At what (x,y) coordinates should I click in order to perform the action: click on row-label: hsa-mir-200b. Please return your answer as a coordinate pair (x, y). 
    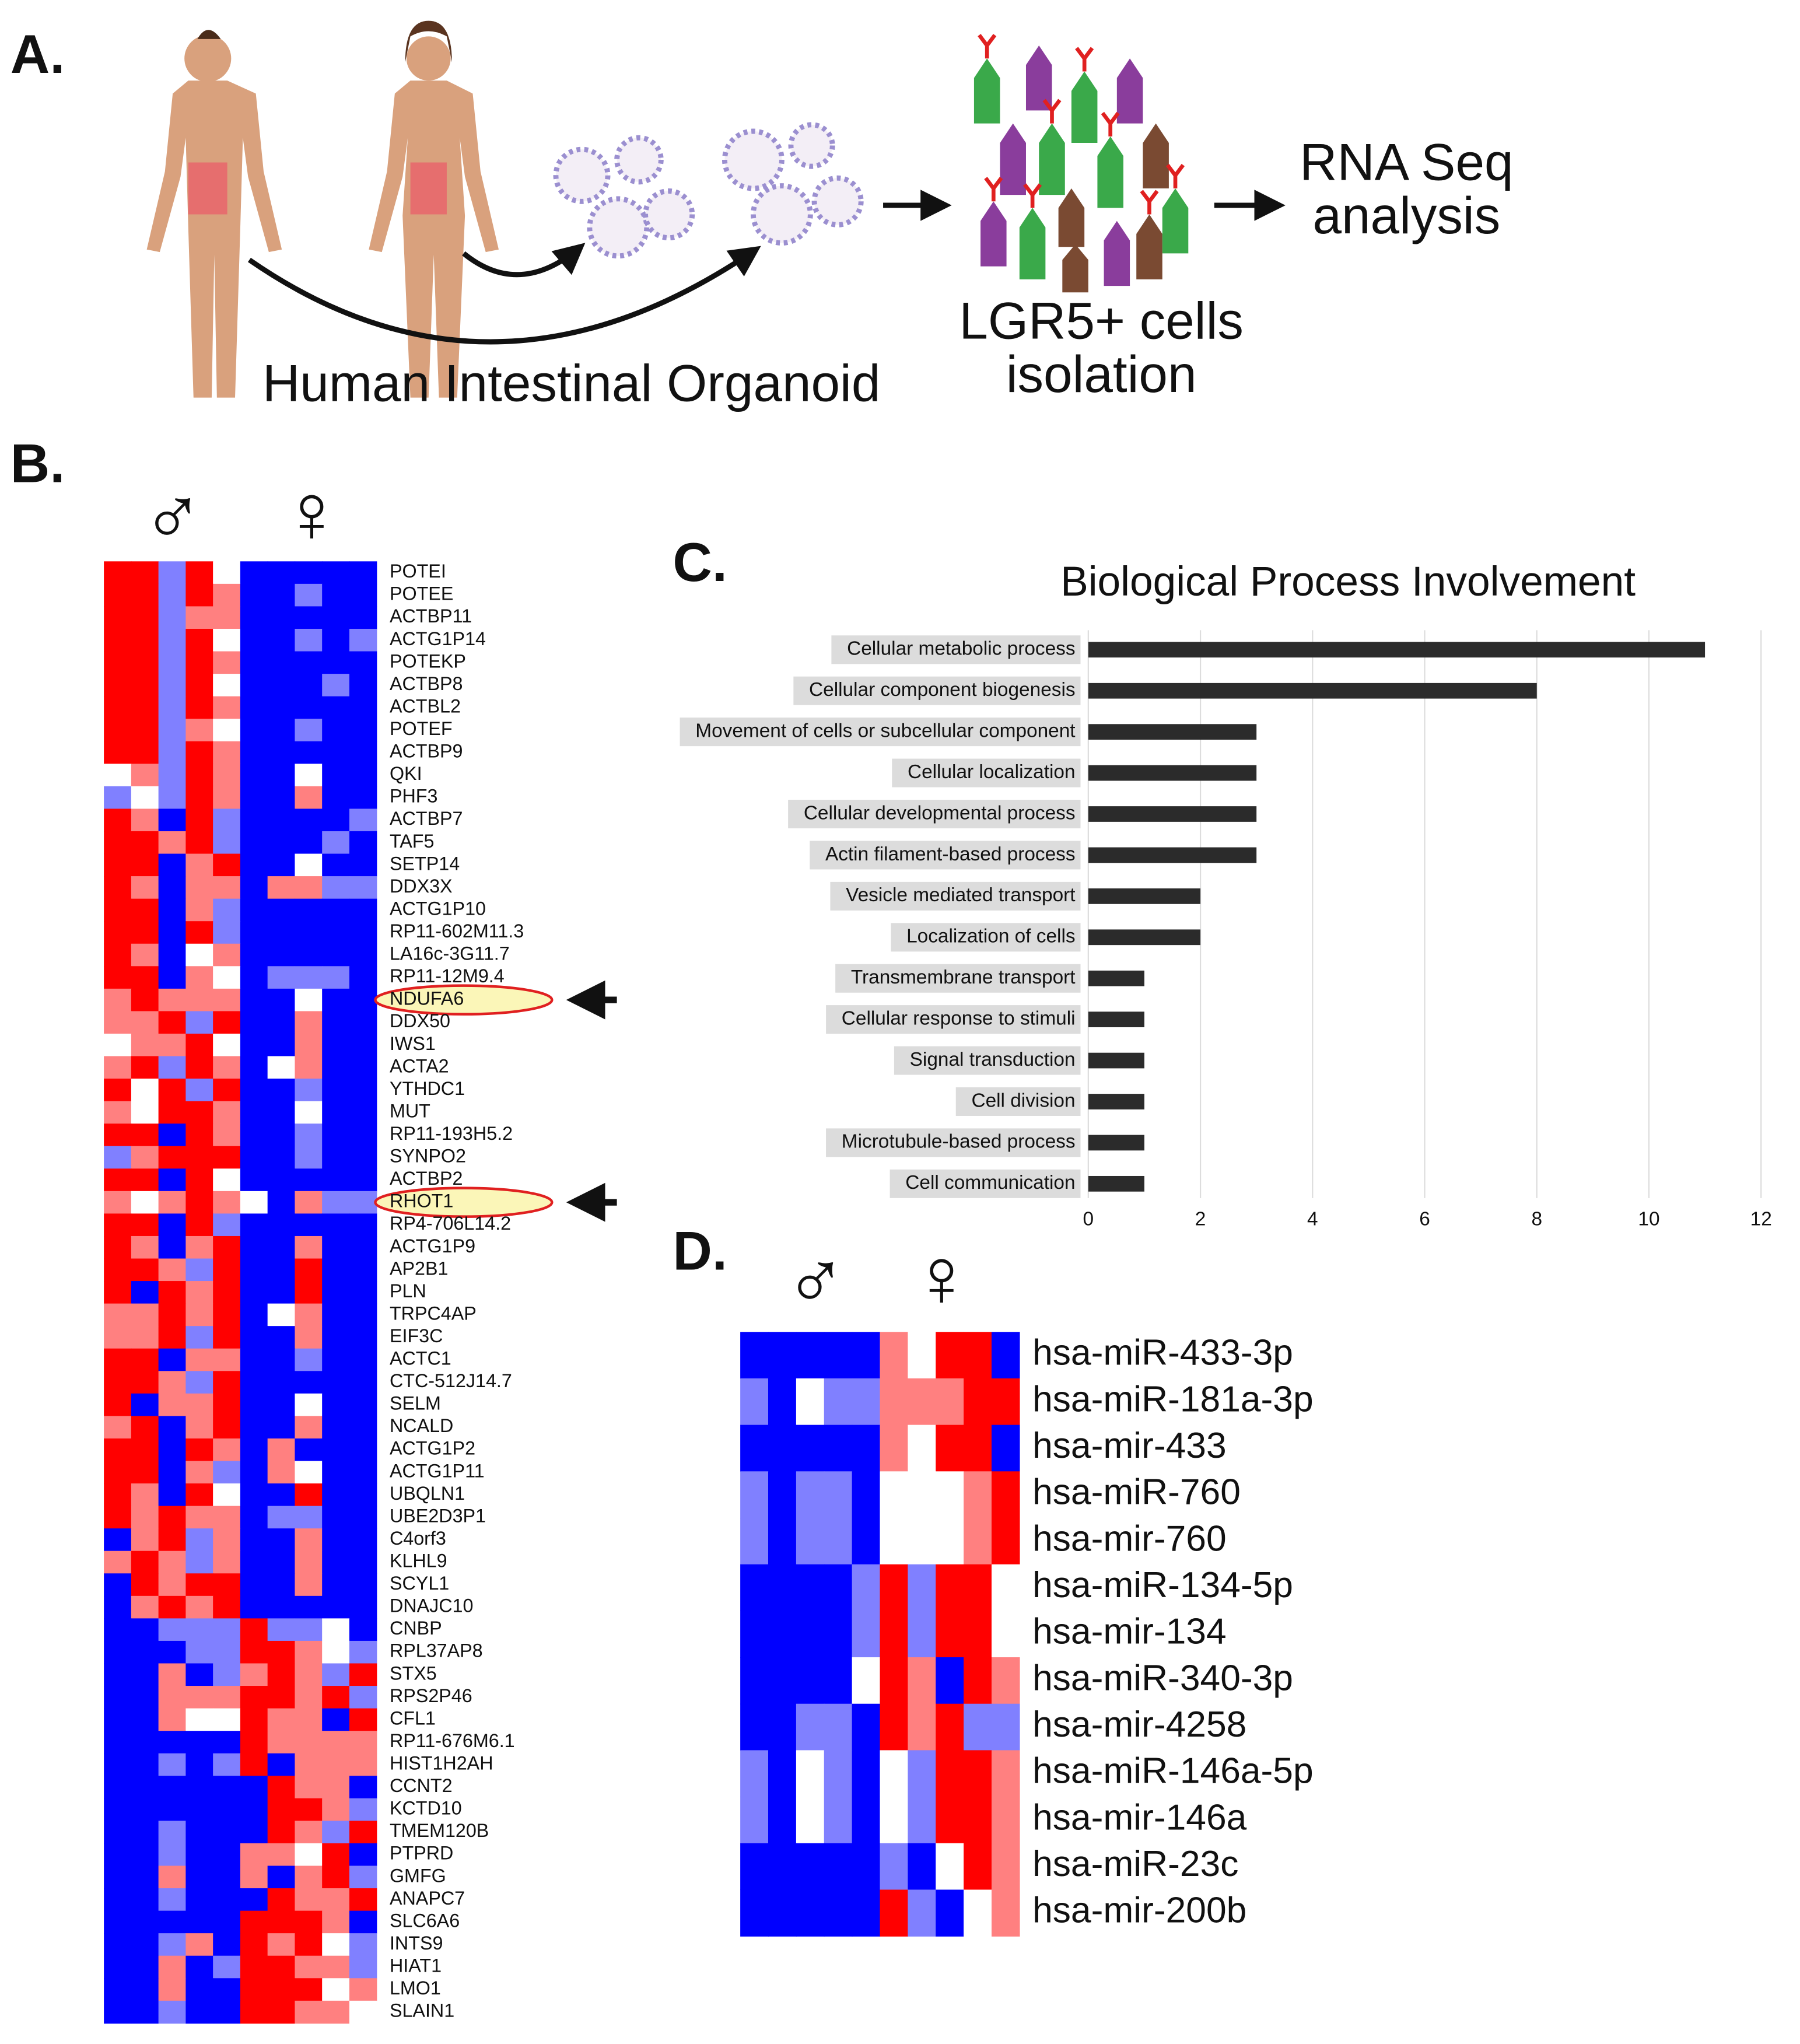
    Looking at the image, I should click on (1139, 1911).